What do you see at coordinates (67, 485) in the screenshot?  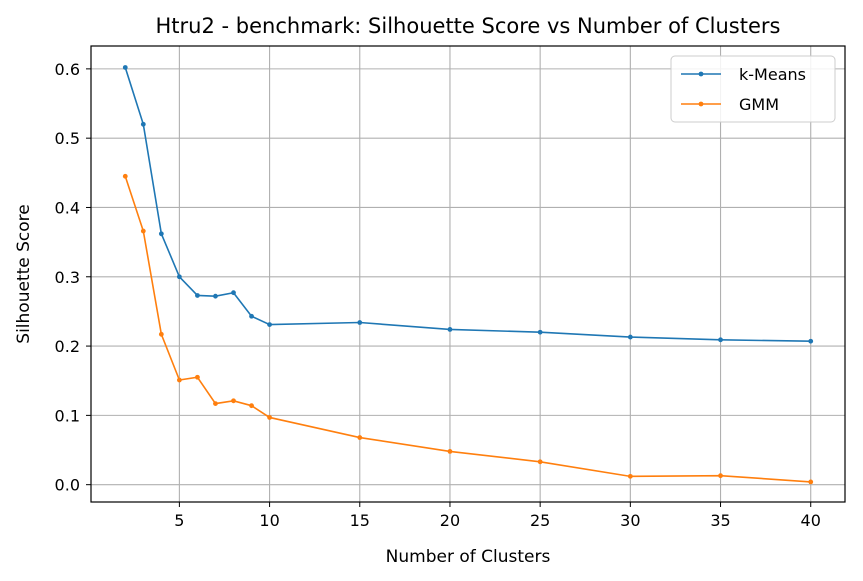 I see `y-tick-label: 0.0` at bounding box center [67, 485].